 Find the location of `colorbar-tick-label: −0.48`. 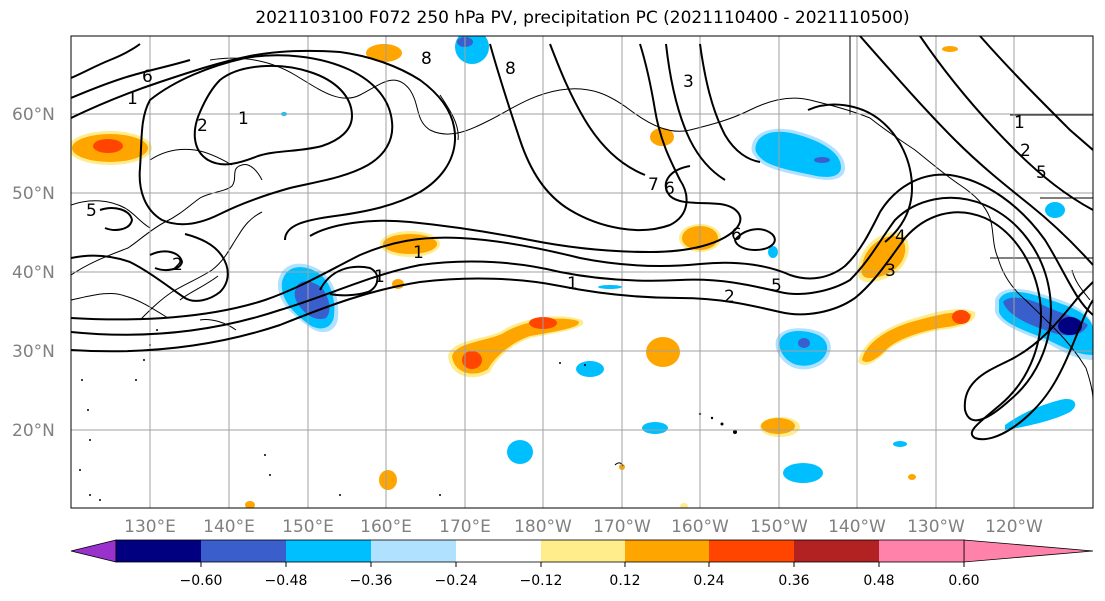

colorbar-tick-label: −0.48 is located at coordinates (286, 581).